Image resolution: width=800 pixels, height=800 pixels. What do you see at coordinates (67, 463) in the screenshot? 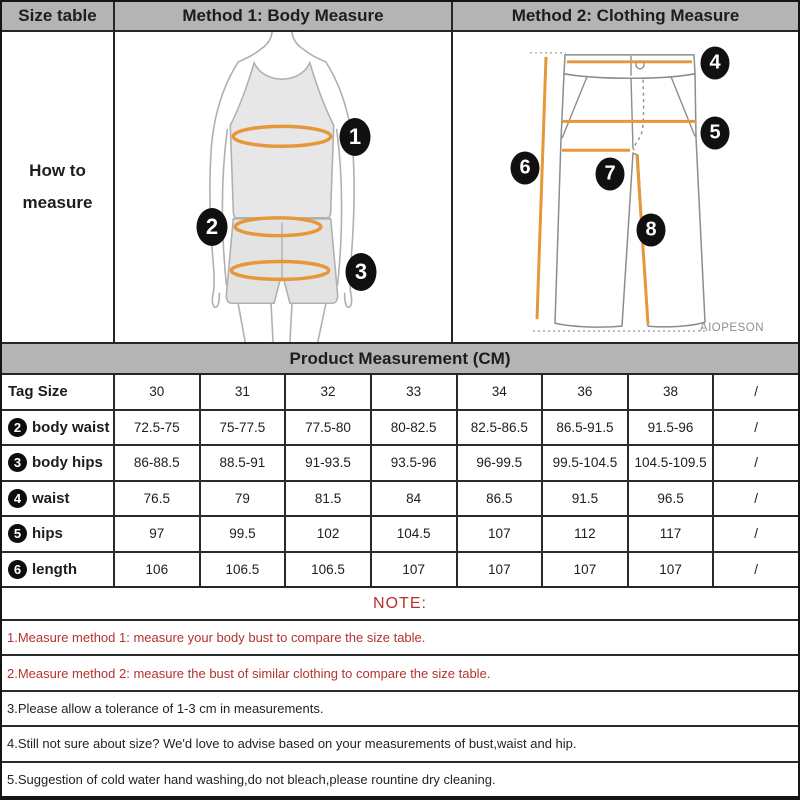
I see `row-label-text: body hips` at bounding box center [67, 463].